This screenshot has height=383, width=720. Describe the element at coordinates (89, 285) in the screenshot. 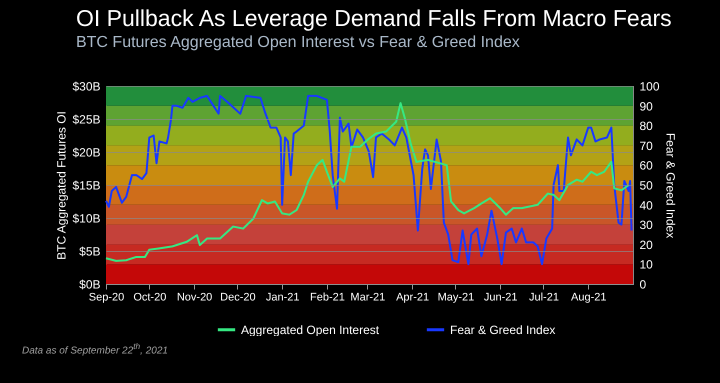

I see `y-tick-label: $0B` at that location.